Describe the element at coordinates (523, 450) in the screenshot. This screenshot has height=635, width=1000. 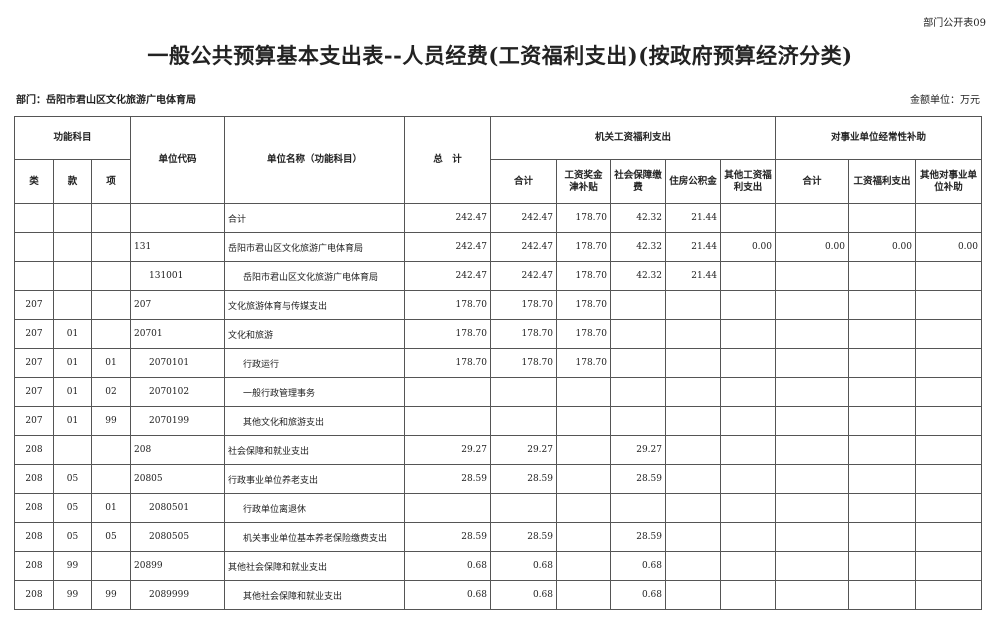
I see `cell-amount: 29.27` at that location.